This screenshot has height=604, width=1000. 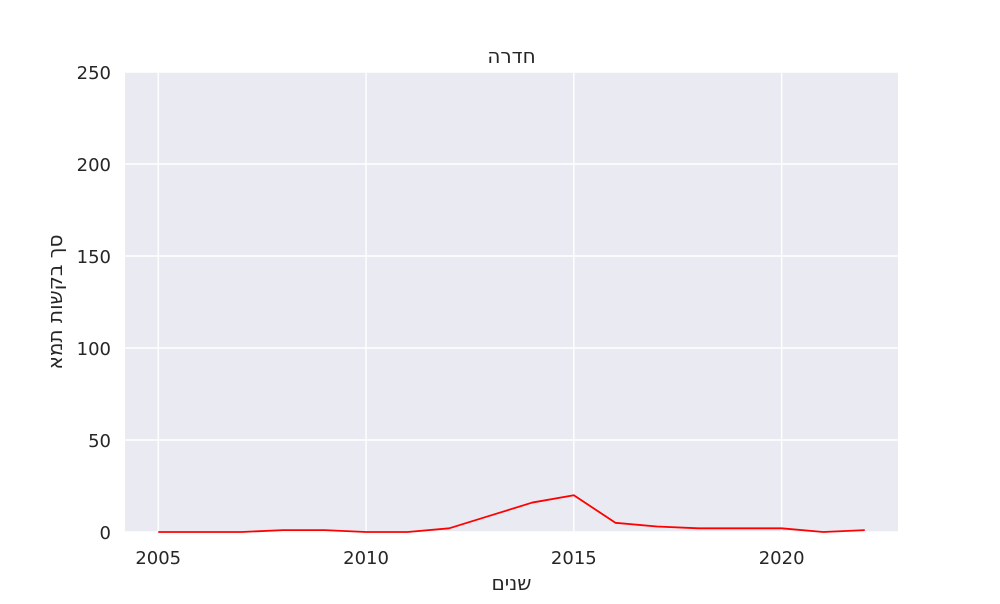 I want to click on x-tick-label: 2020, so click(x=782, y=558).